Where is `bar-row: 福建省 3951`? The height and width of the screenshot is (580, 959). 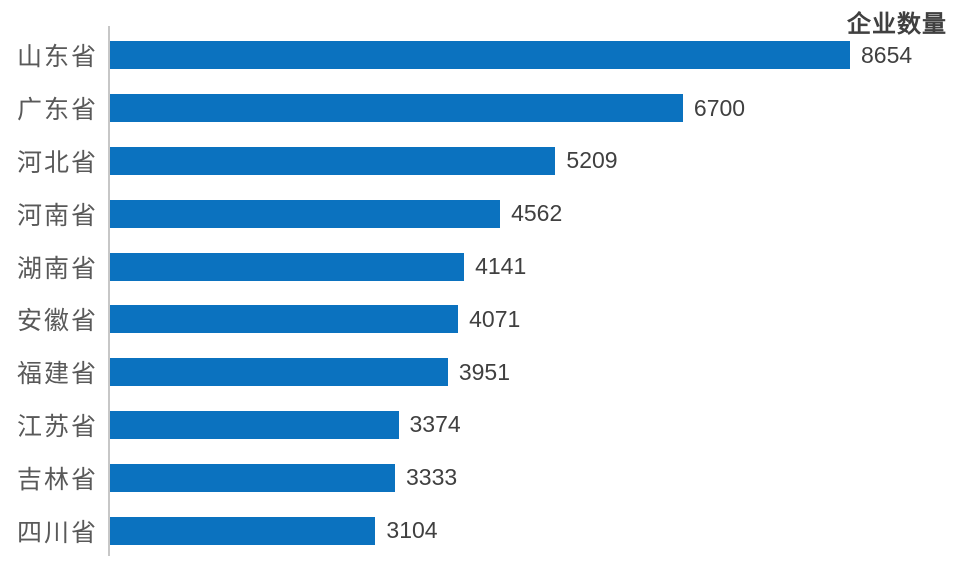
bar-row: 福建省 3951 is located at coordinates (479, 372).